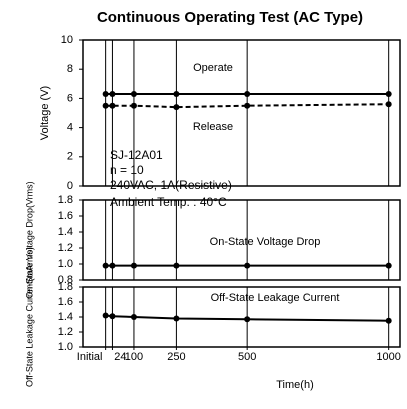  What do you see at coordinates (388, 357) in the screenshot?
I see `x-tick-label: 1000` at bounding box center [388, 357].